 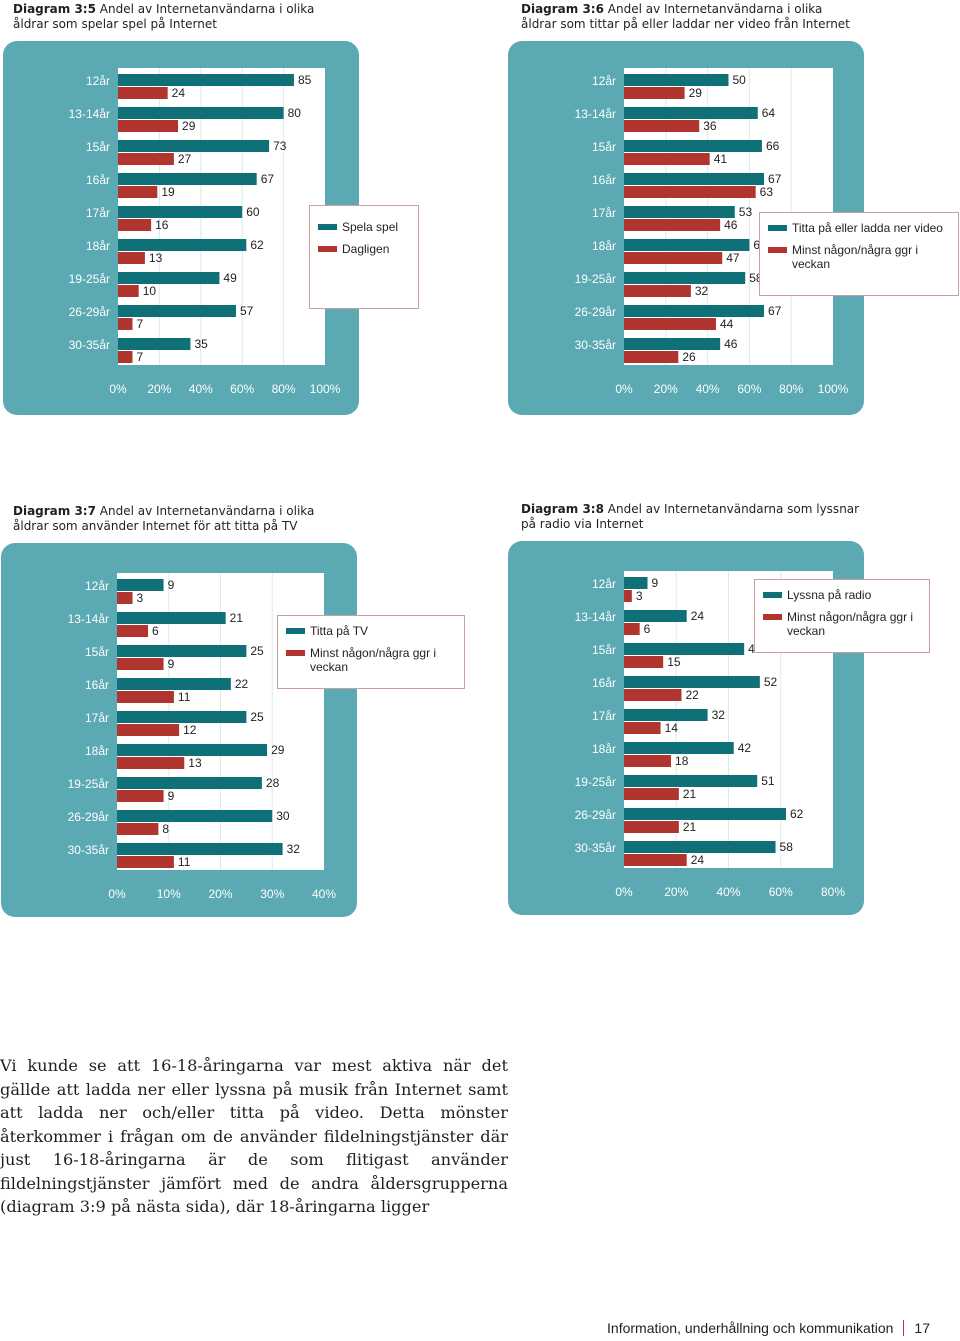 I want to click on data-label: 26, so click(x=689, y=357).